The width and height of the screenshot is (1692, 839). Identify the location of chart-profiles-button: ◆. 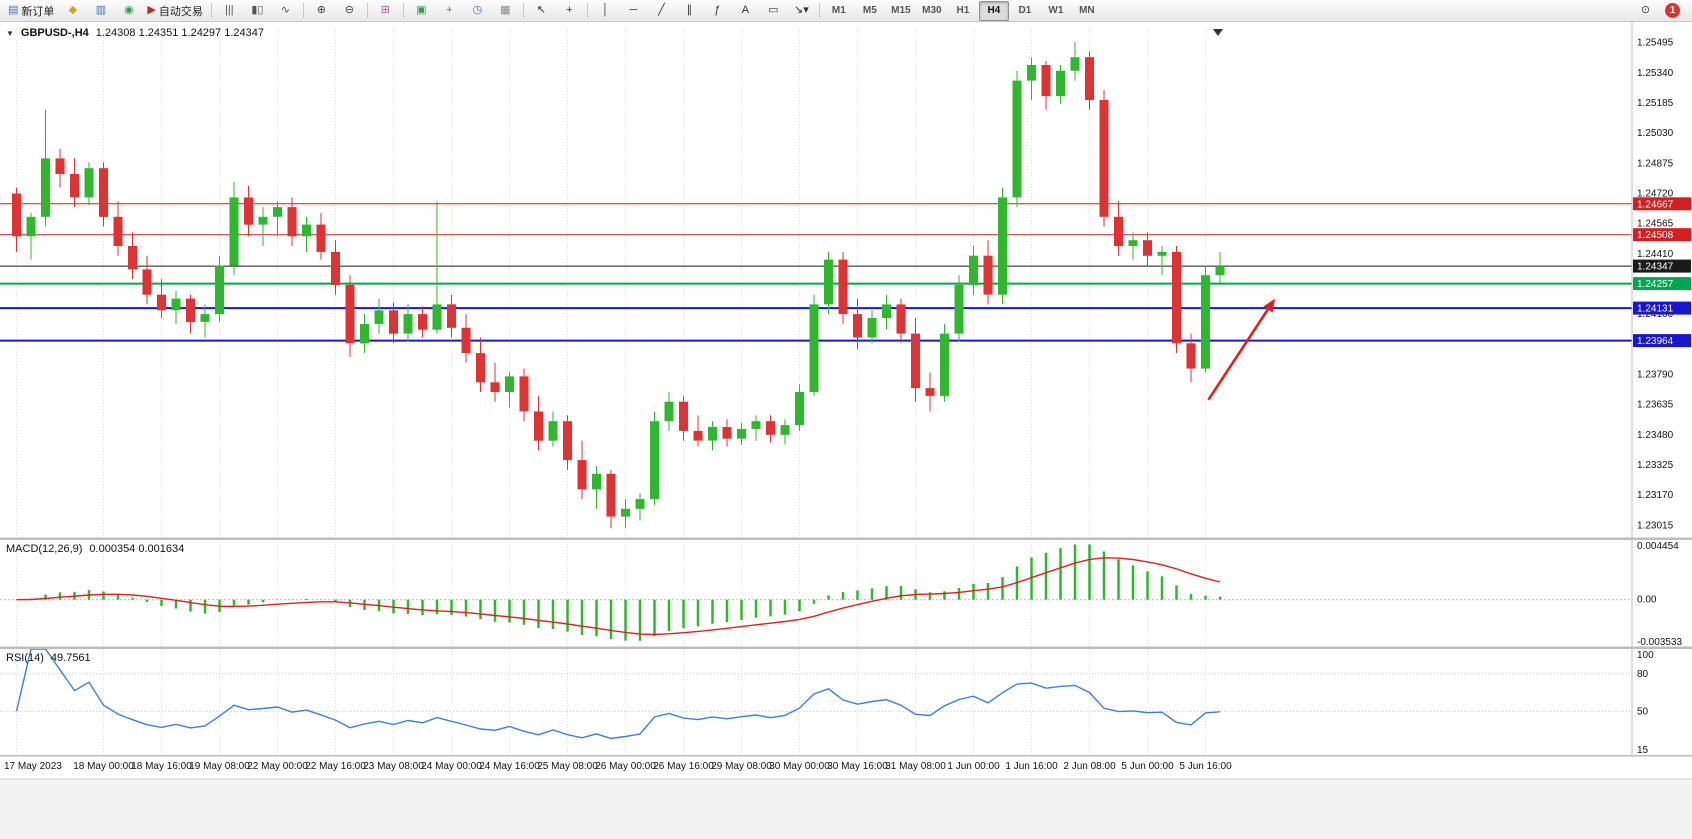
(72, 11).